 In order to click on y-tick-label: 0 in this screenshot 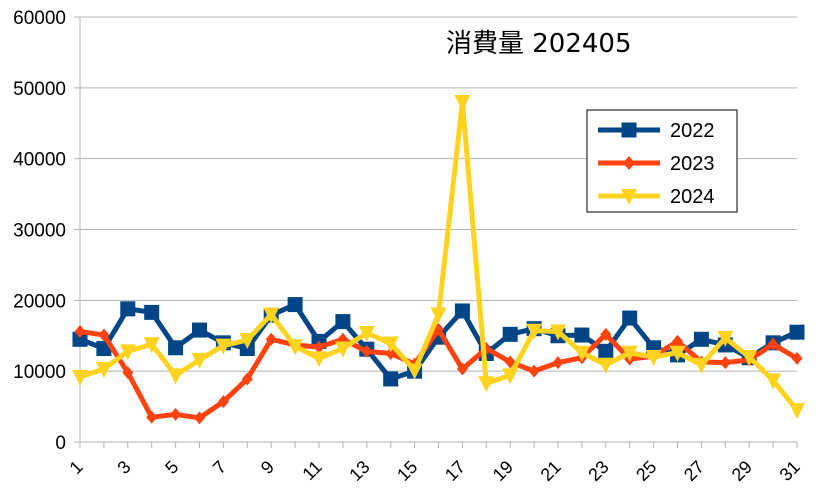, I will do `click(60, 443)`.